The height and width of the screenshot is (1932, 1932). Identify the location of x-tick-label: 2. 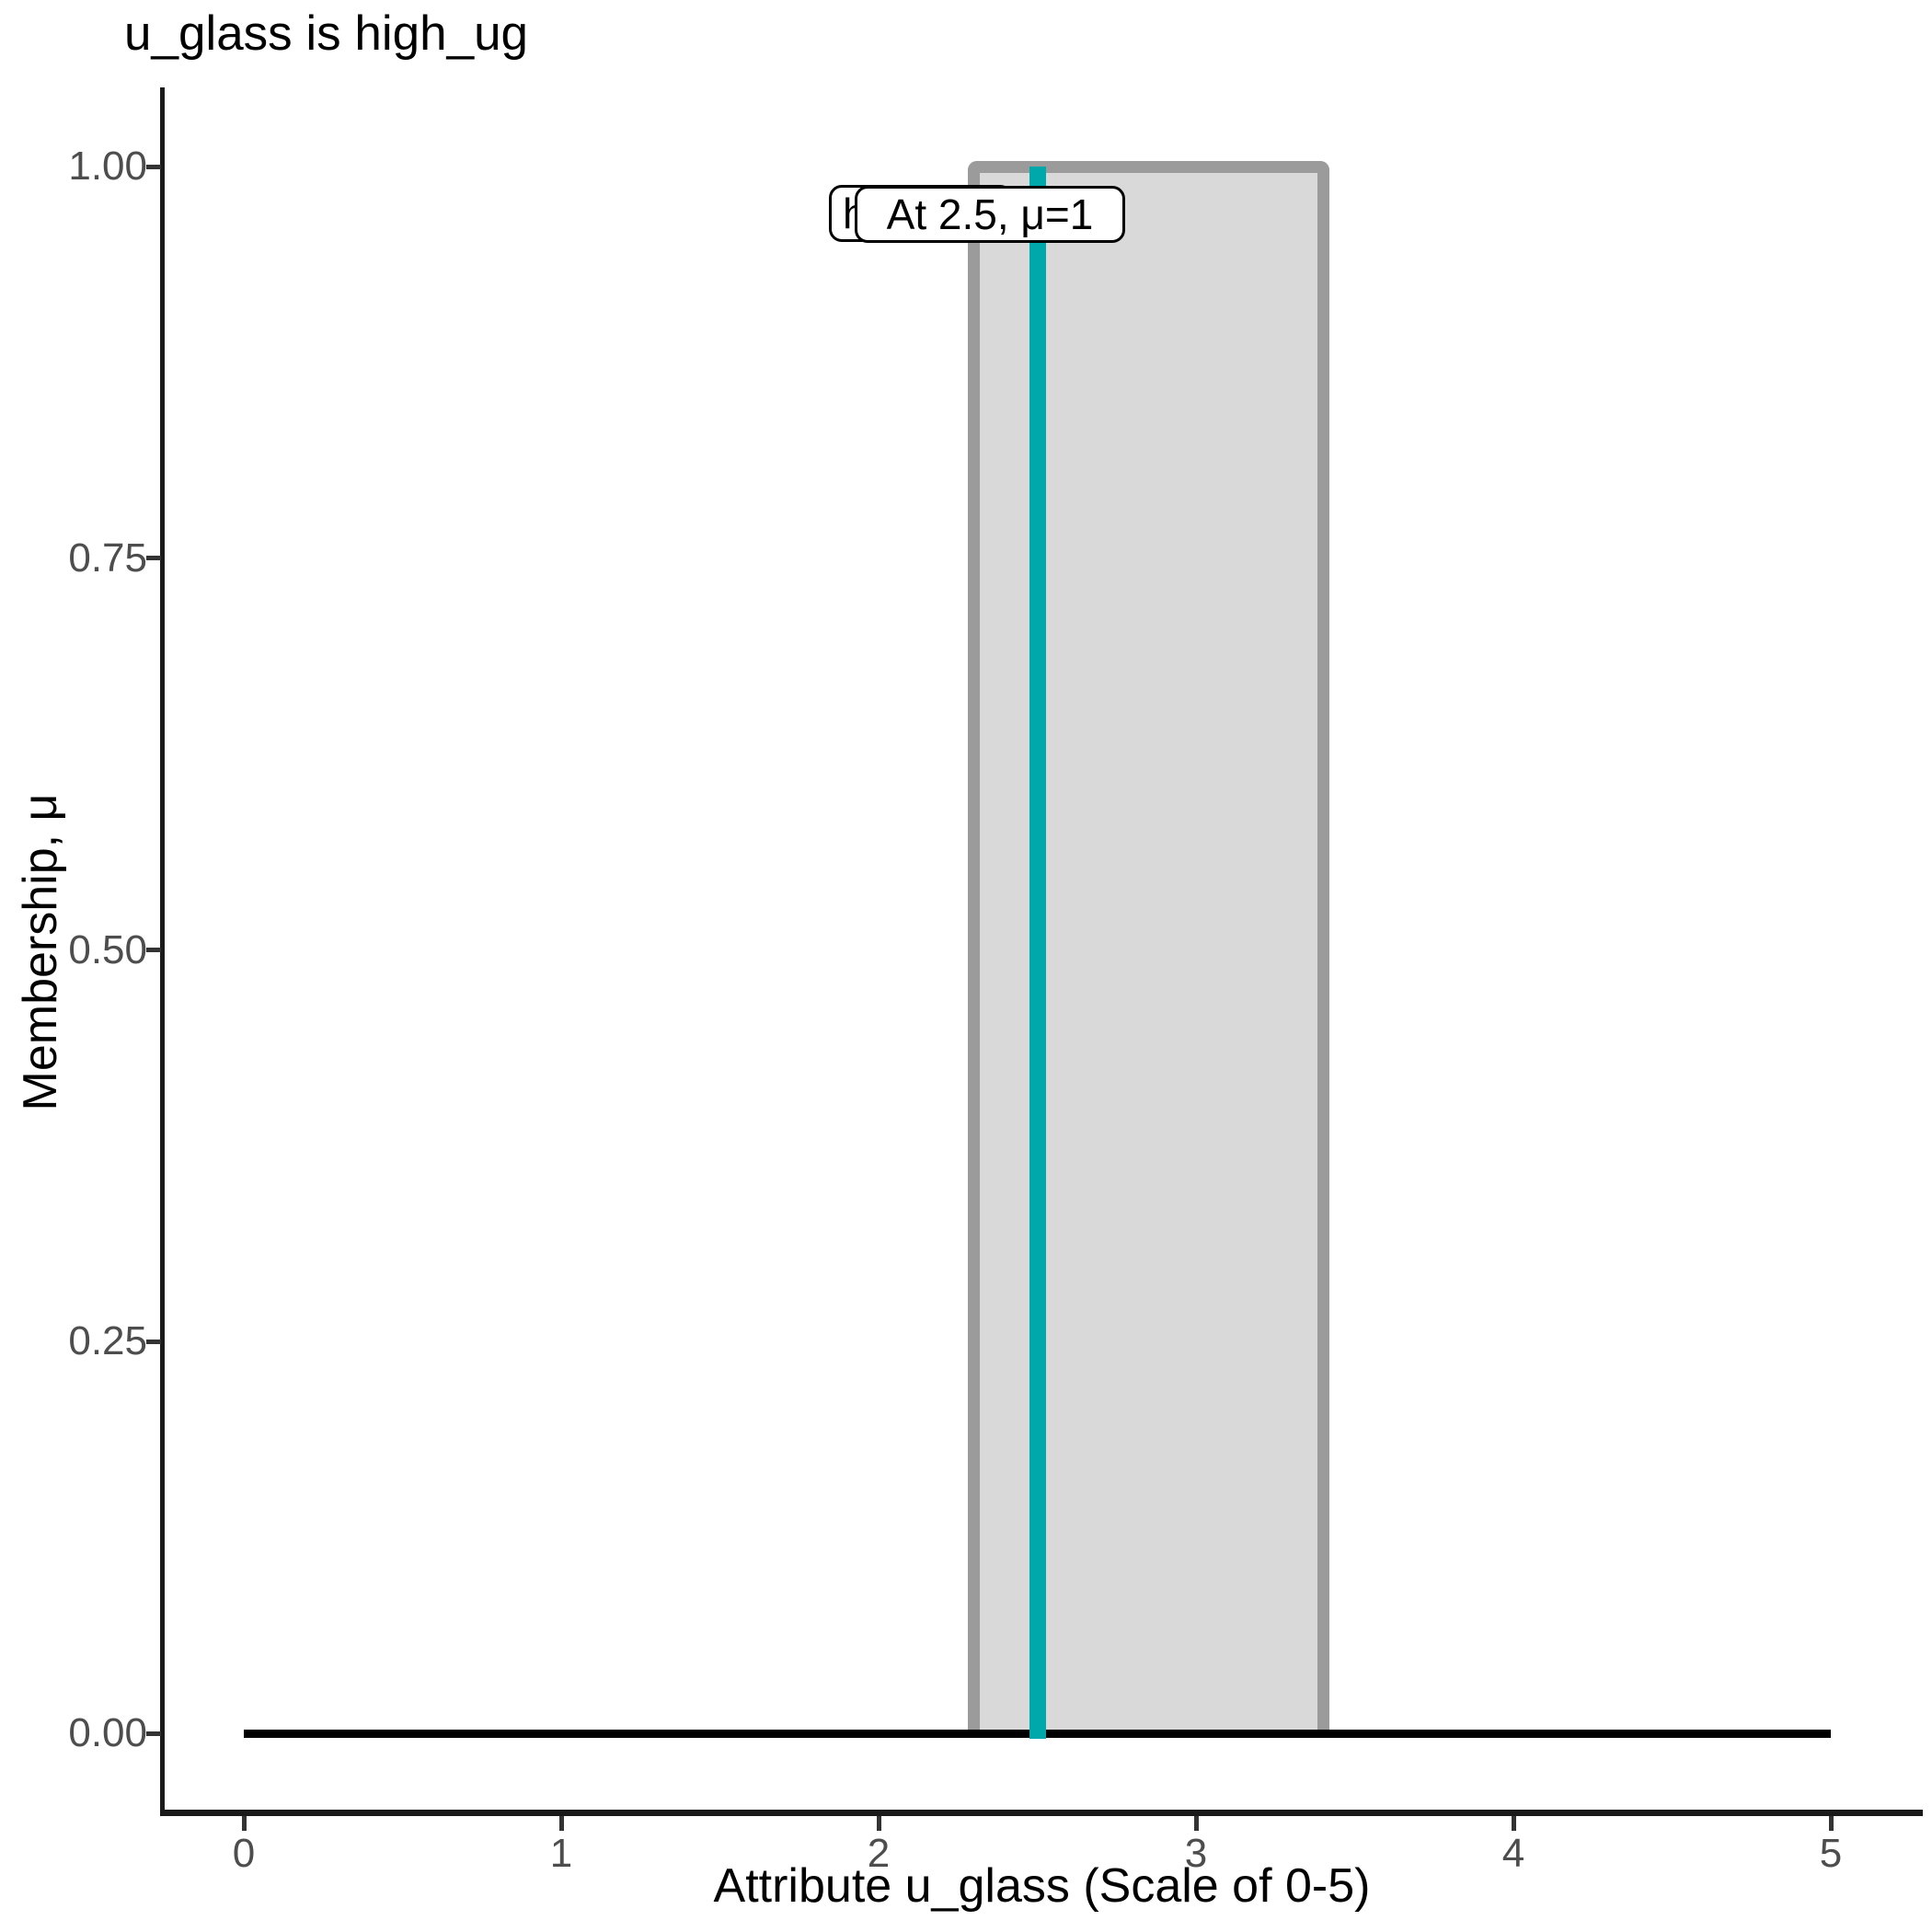
(879, 1853).